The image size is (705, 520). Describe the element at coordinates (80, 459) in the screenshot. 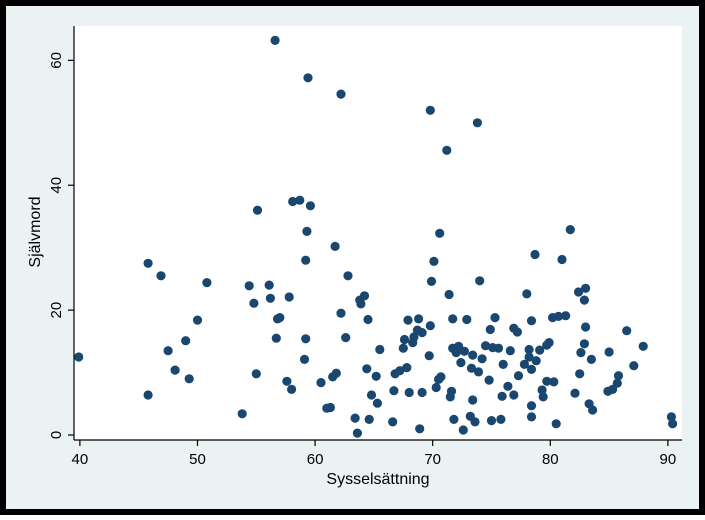

I see `x-tick-label: 40` at that location.